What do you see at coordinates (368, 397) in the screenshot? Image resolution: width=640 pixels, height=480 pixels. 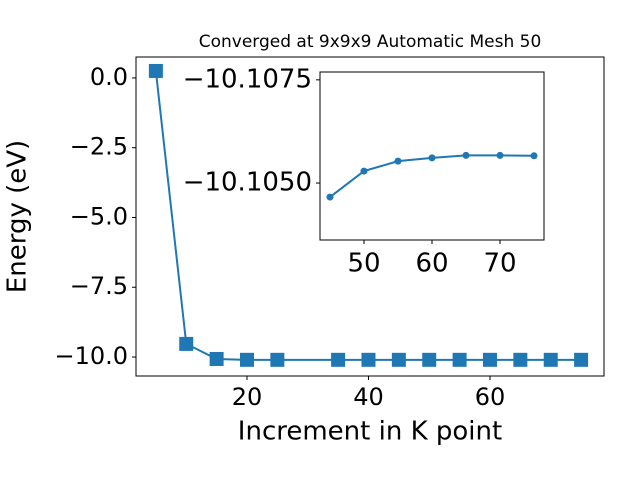 I see `x-tick-label: 40` at bounding box center [368, 397].